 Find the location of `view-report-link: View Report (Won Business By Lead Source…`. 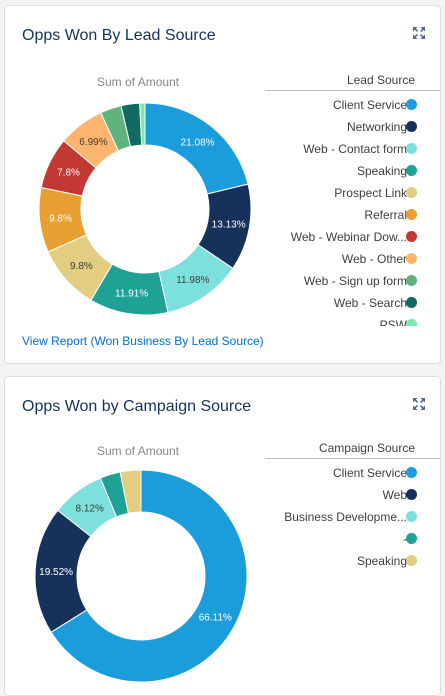

view-report-link: View Report (Won Business By Lead Source… is located at coordinates (143, 341).